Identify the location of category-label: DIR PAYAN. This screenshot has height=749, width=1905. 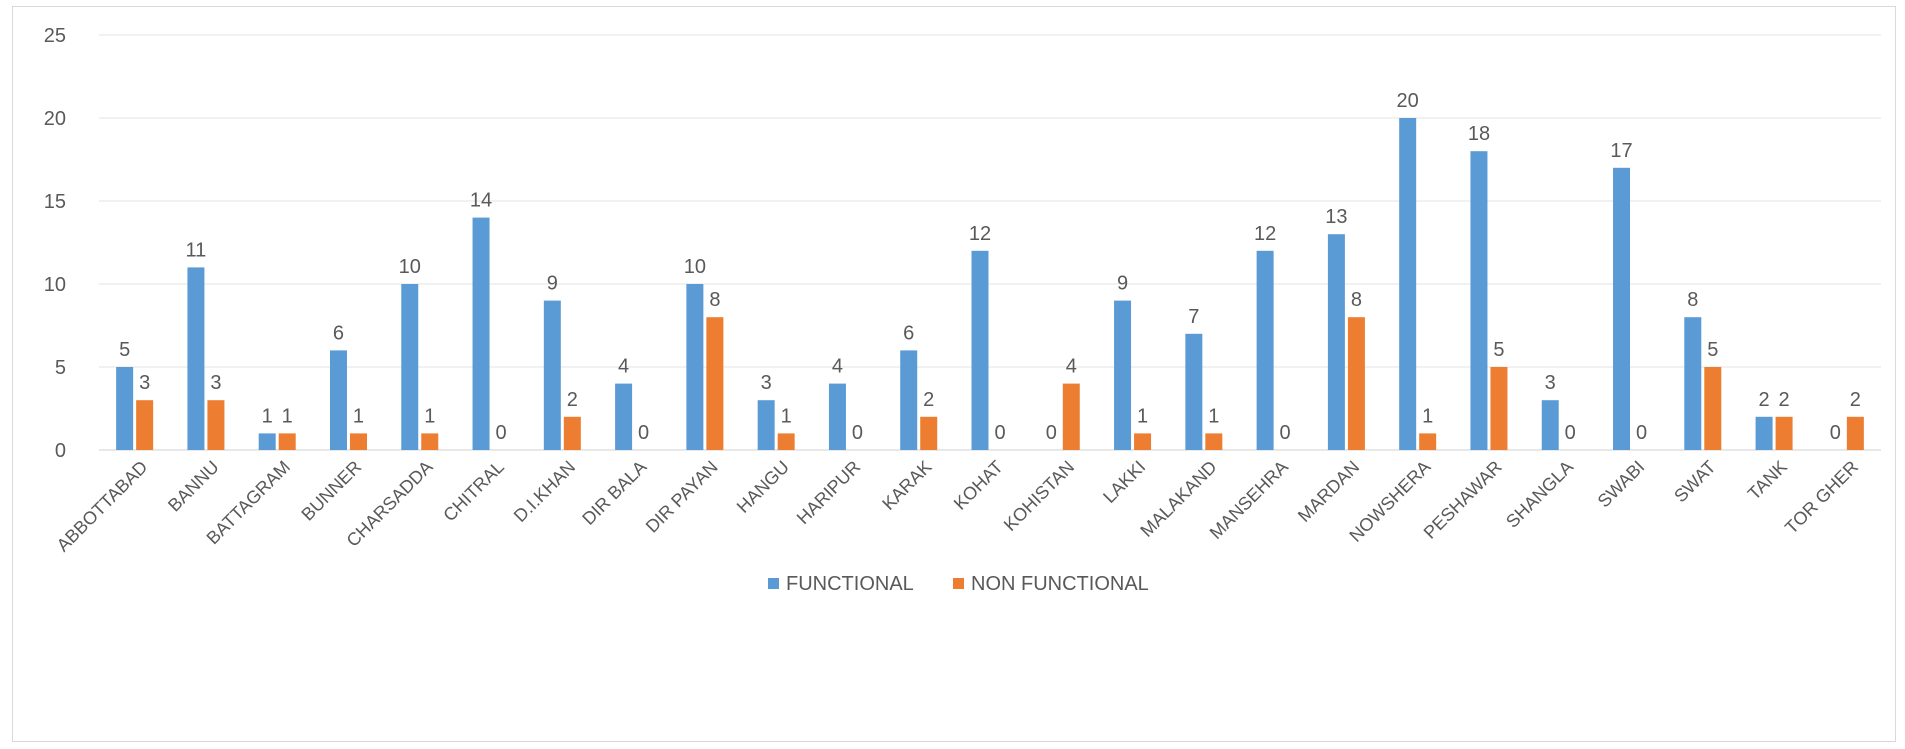
(682, 497).